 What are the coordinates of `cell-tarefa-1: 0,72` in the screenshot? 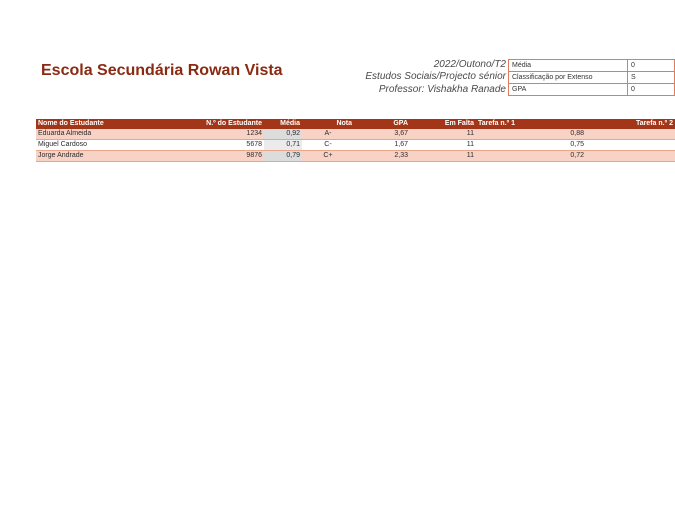 It's located at (531, 156).